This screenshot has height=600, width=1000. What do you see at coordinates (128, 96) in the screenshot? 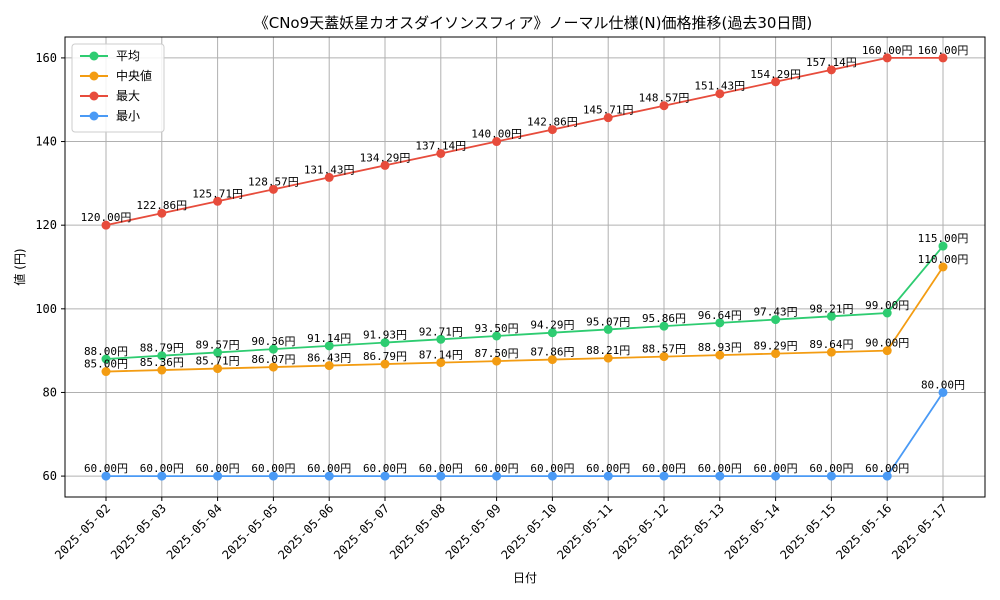
I see `legend-entry-label: 最大` at bounding box center [128, 96].